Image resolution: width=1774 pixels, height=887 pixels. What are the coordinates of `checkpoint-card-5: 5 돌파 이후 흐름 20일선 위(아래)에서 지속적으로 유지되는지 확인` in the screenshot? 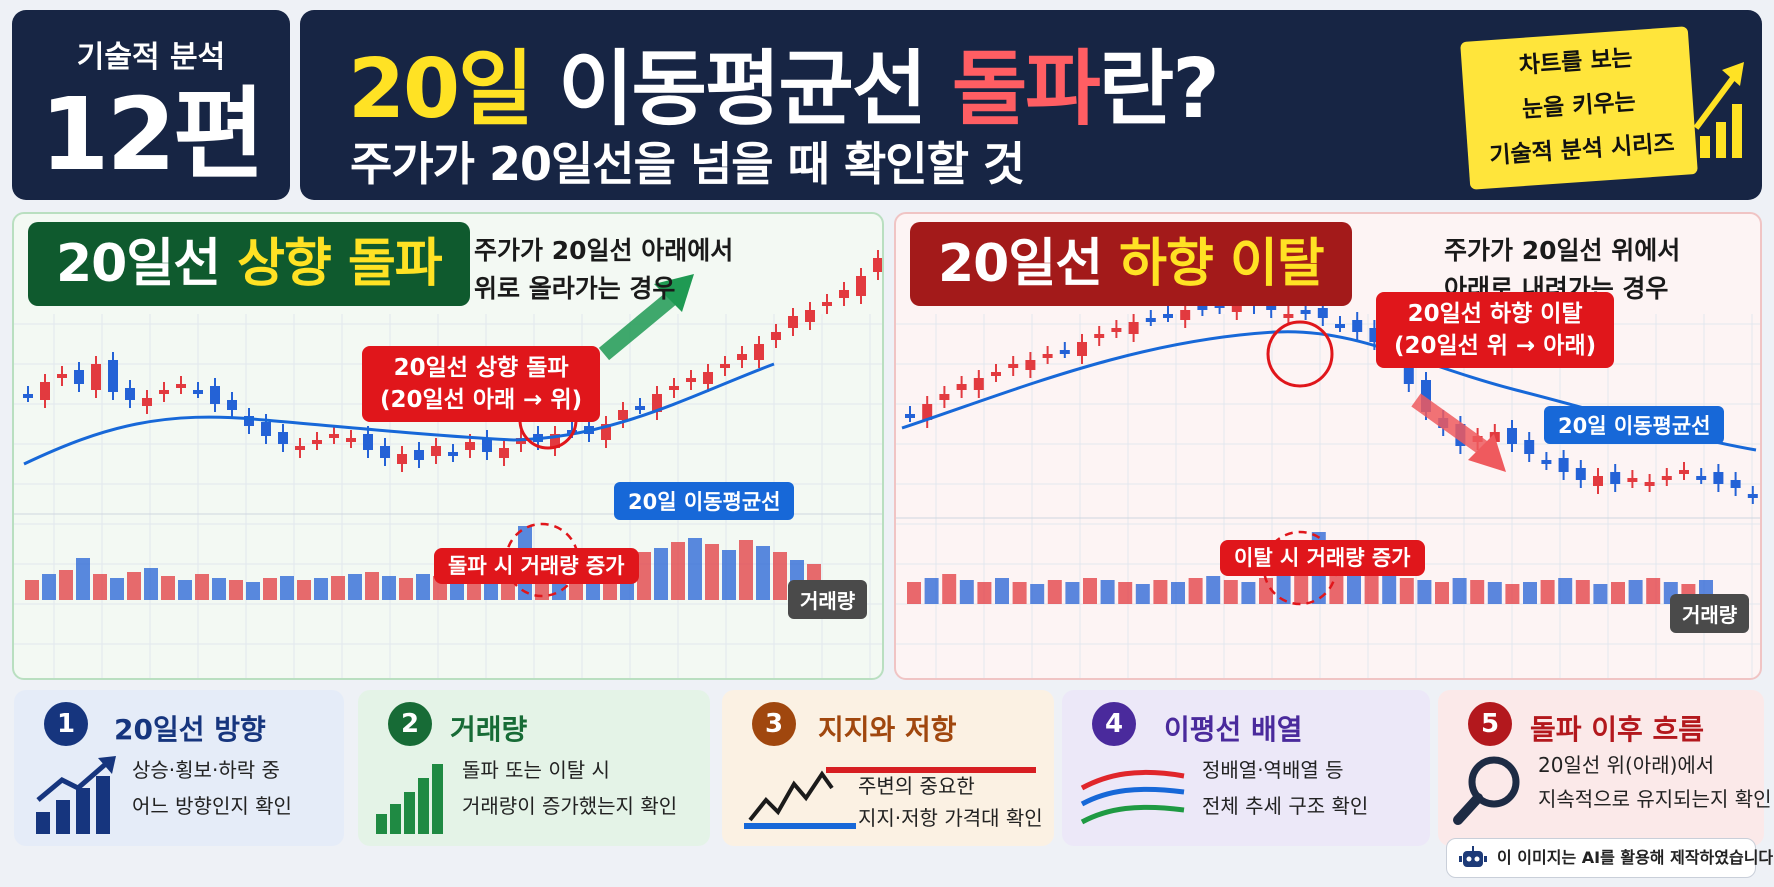 It's located at (1605, 768).